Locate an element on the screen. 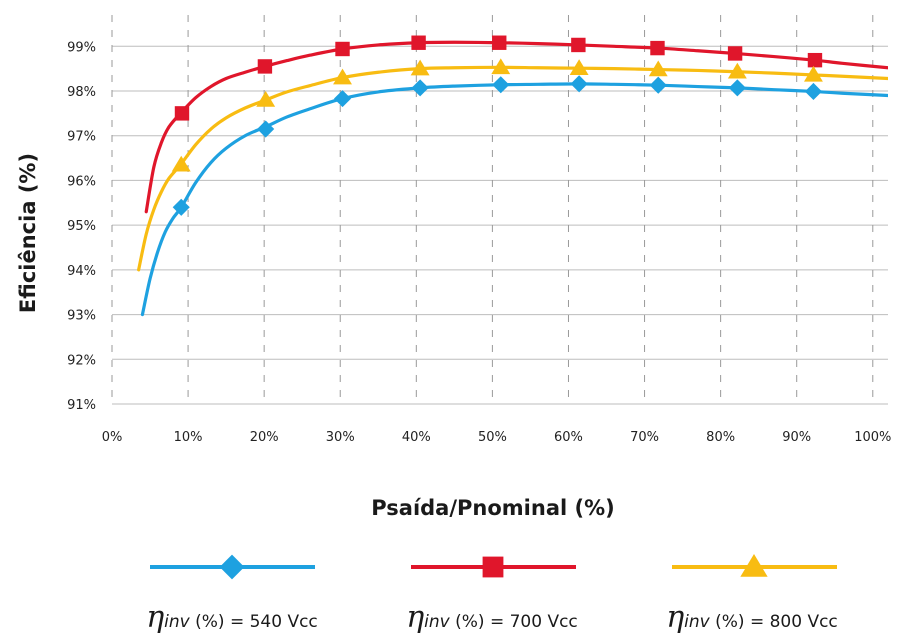 This screenshot has width=898, height=638. x-tick-label: 40% is located at coordinates (416, 437).